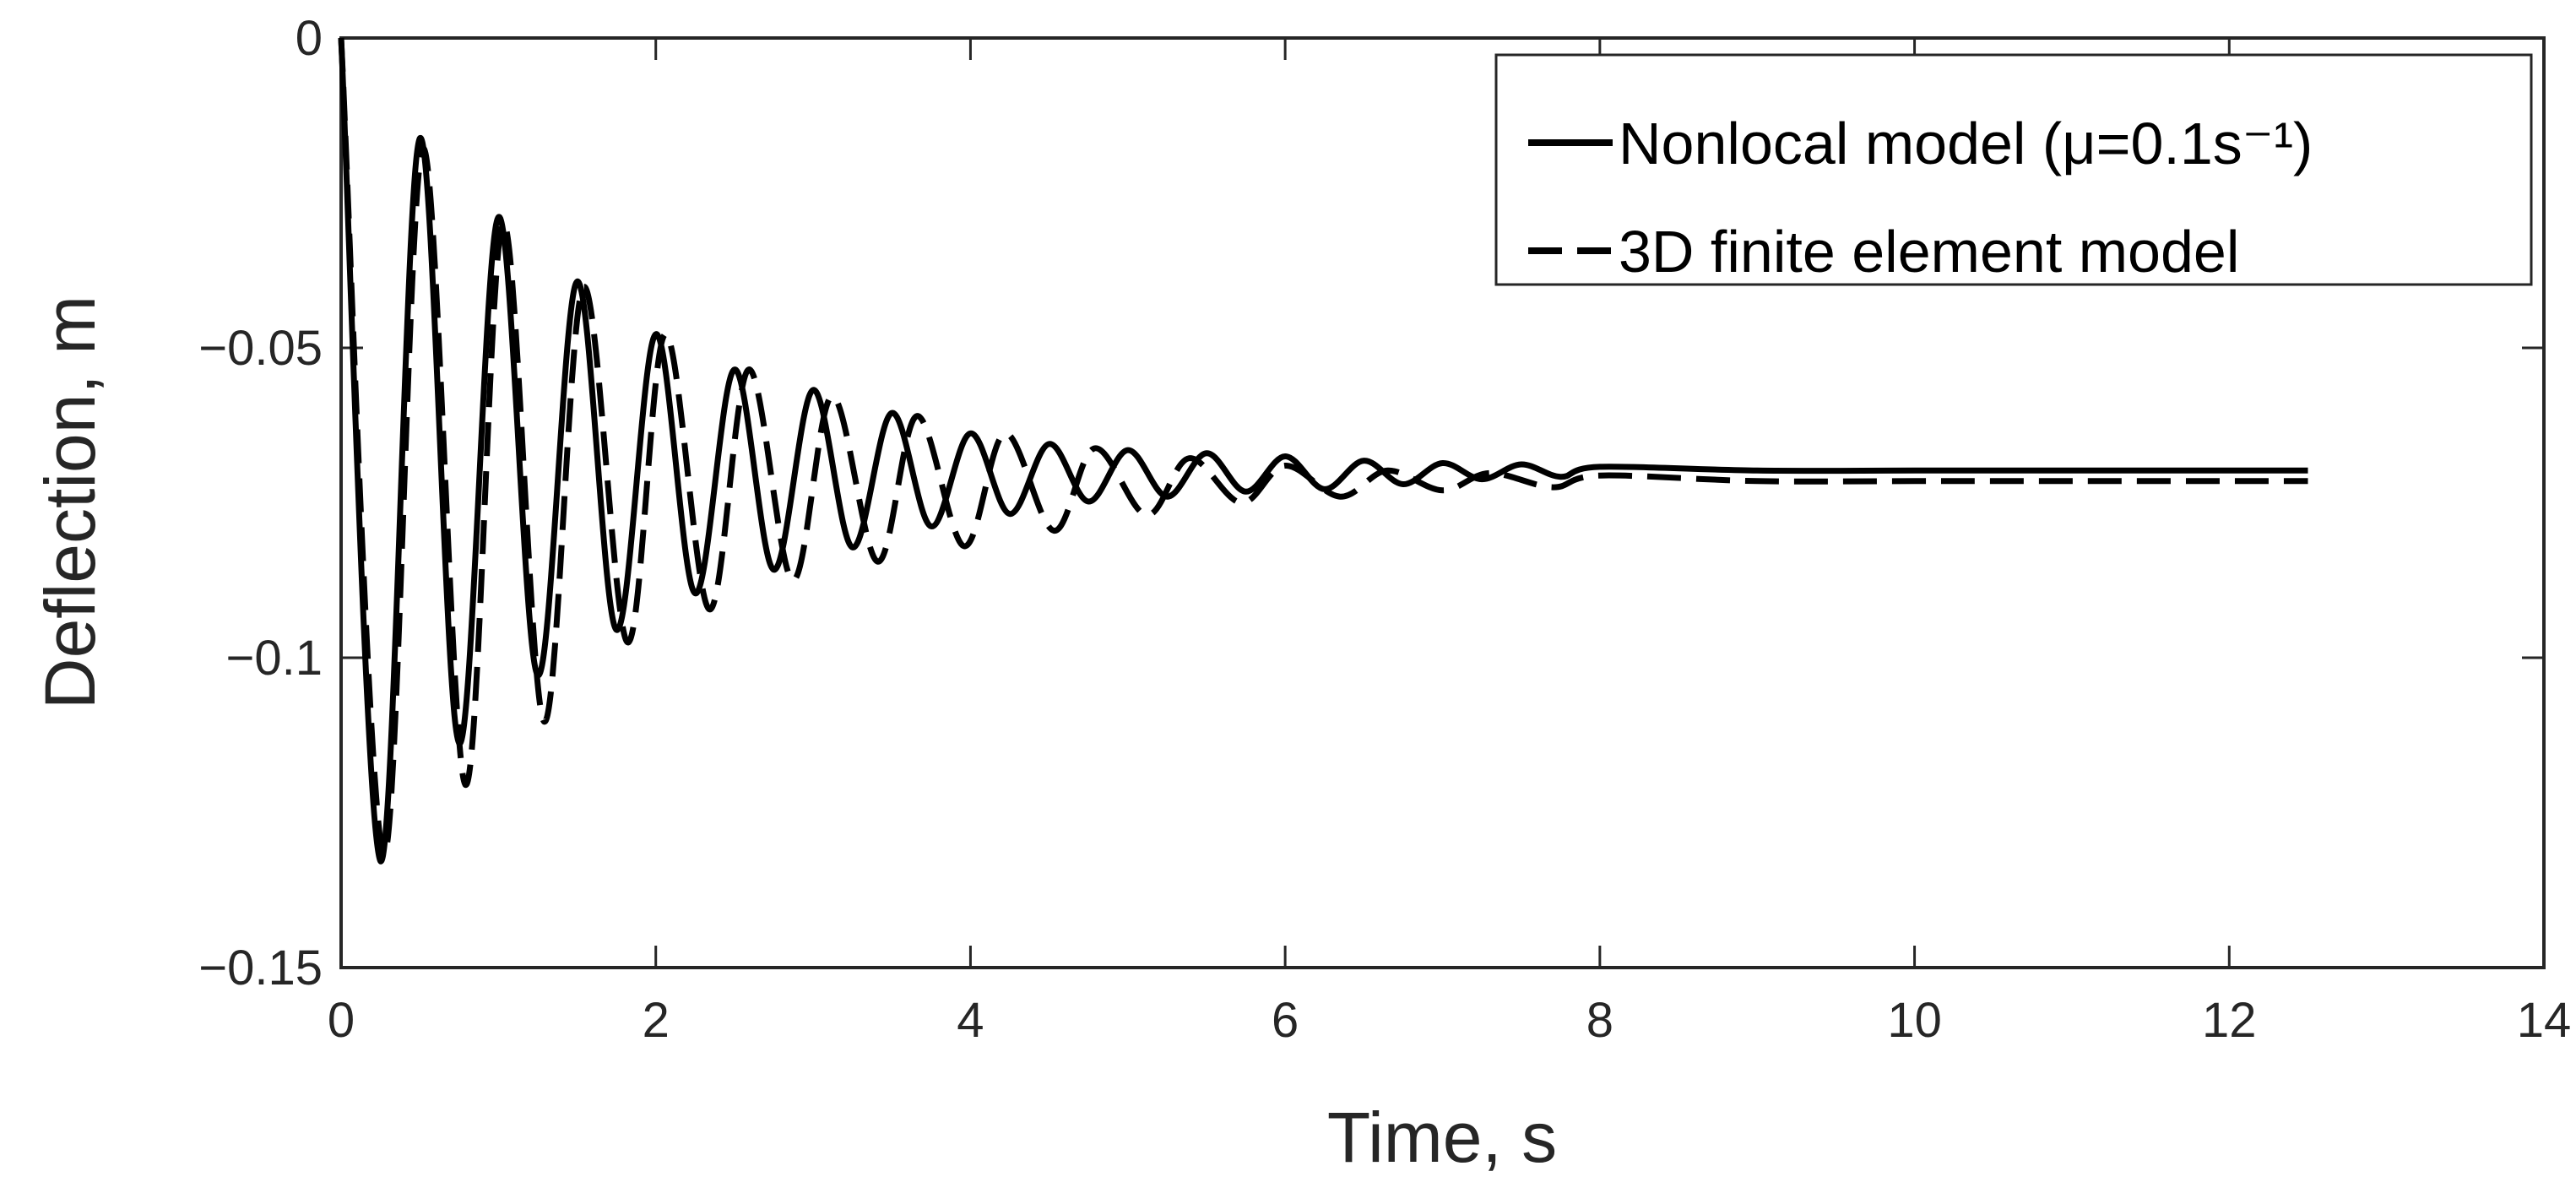  What do you see at coordinates (1442, 1138) in the screenshot?
I see `x-axis-label: Time, s` at bounding box center [1442, 1138].